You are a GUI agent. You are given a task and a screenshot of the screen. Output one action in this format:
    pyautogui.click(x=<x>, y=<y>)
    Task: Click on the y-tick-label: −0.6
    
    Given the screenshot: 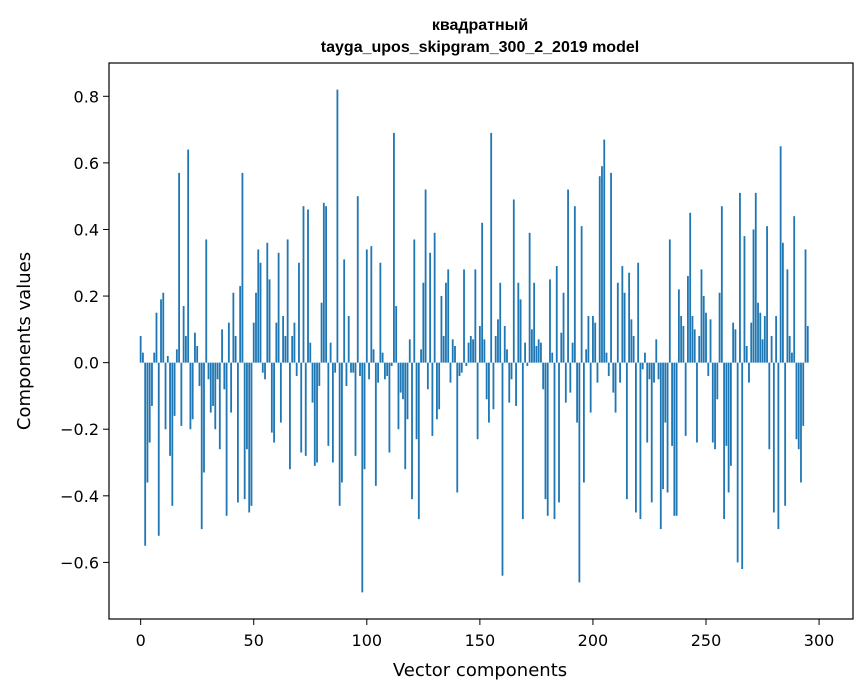 What is the action you would take?
    pyautogui.click(x=79, y=562)
    